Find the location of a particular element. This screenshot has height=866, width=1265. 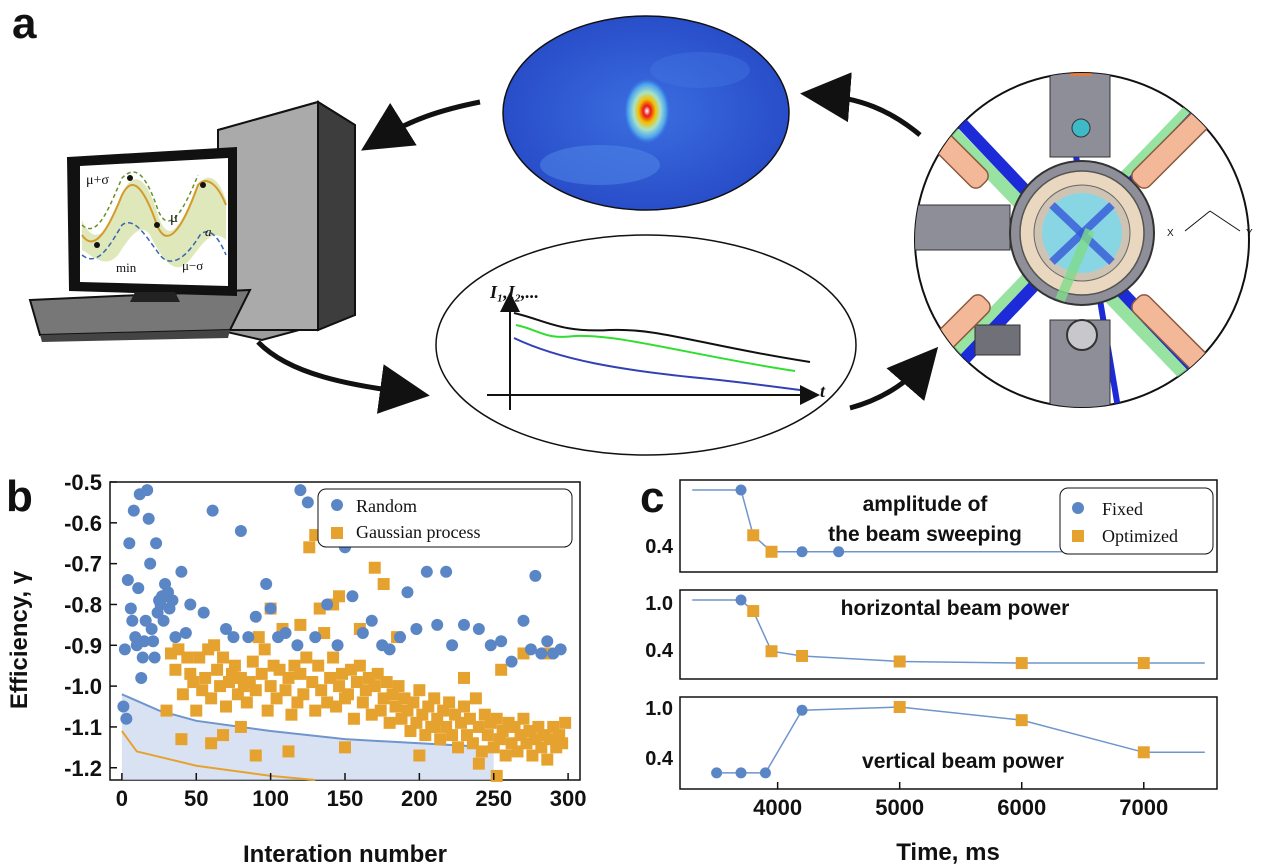

signal-plot: I₁,I₂,... t is located at coordinates (646, 345).